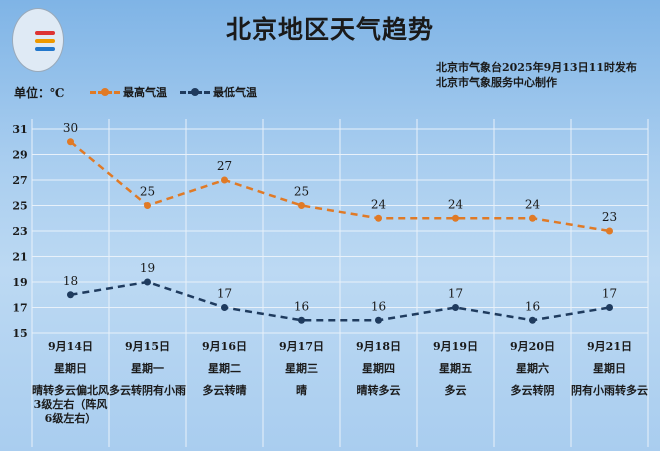  I want to click on date-label: 9月19日, so click(455, 346).